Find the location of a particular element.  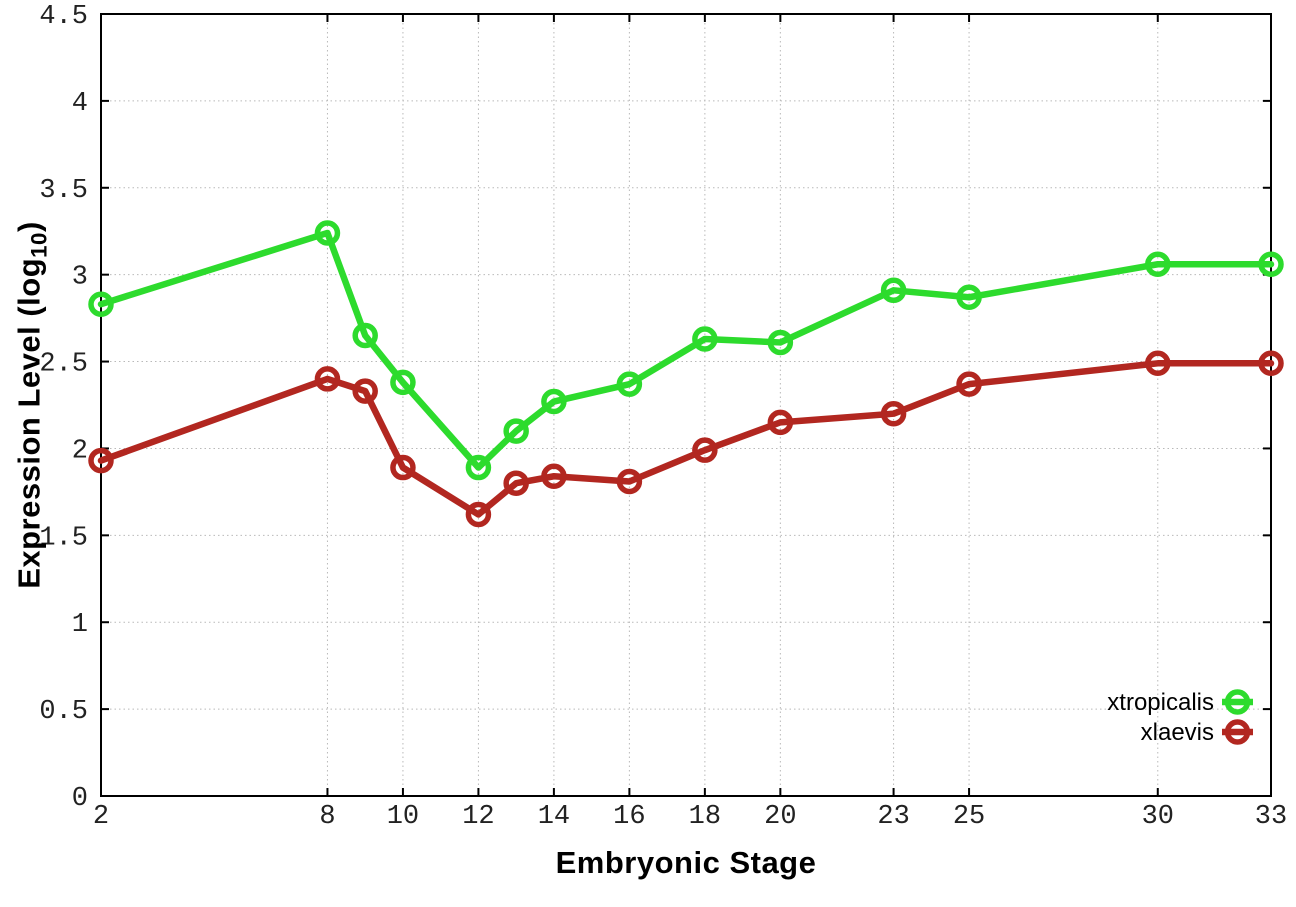

legend-label-xlaevis: xlaevis is located at coordinates (1177, 732).